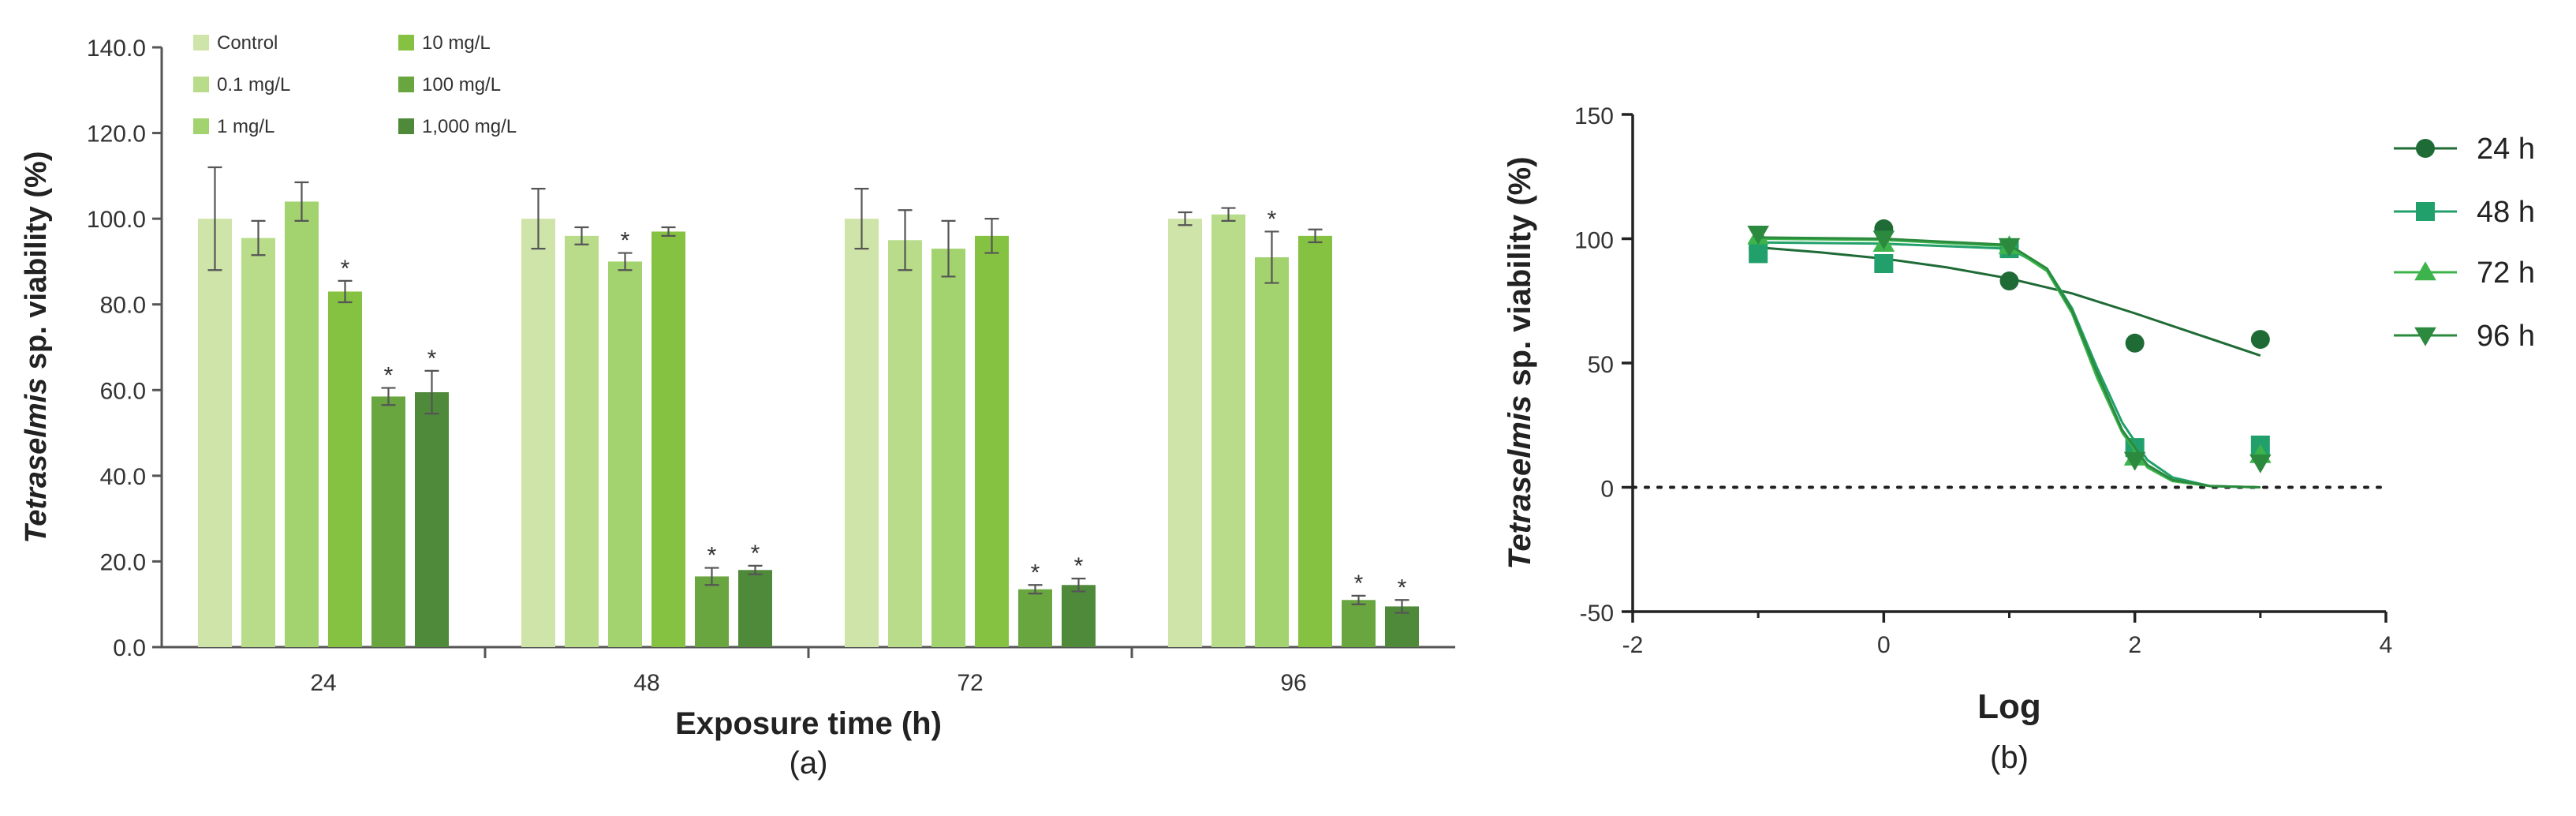 Image resolution: width=2576 pixels, height=816 pixels. Describe the element at coordinates (2386, 645) in the screenshot. I see `x-tick-label: 4` at that location.